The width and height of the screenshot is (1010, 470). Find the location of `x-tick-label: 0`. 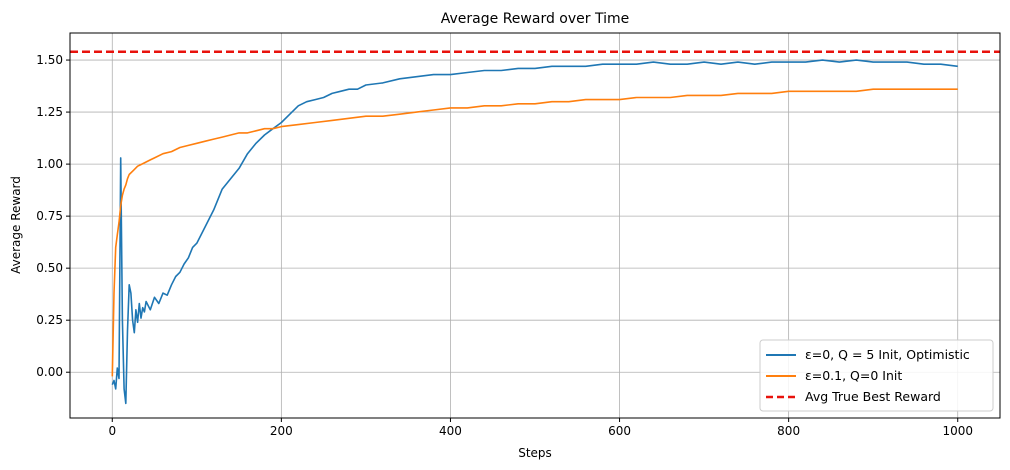

x-tick-label: 0 is located at coordinates (112, 431).